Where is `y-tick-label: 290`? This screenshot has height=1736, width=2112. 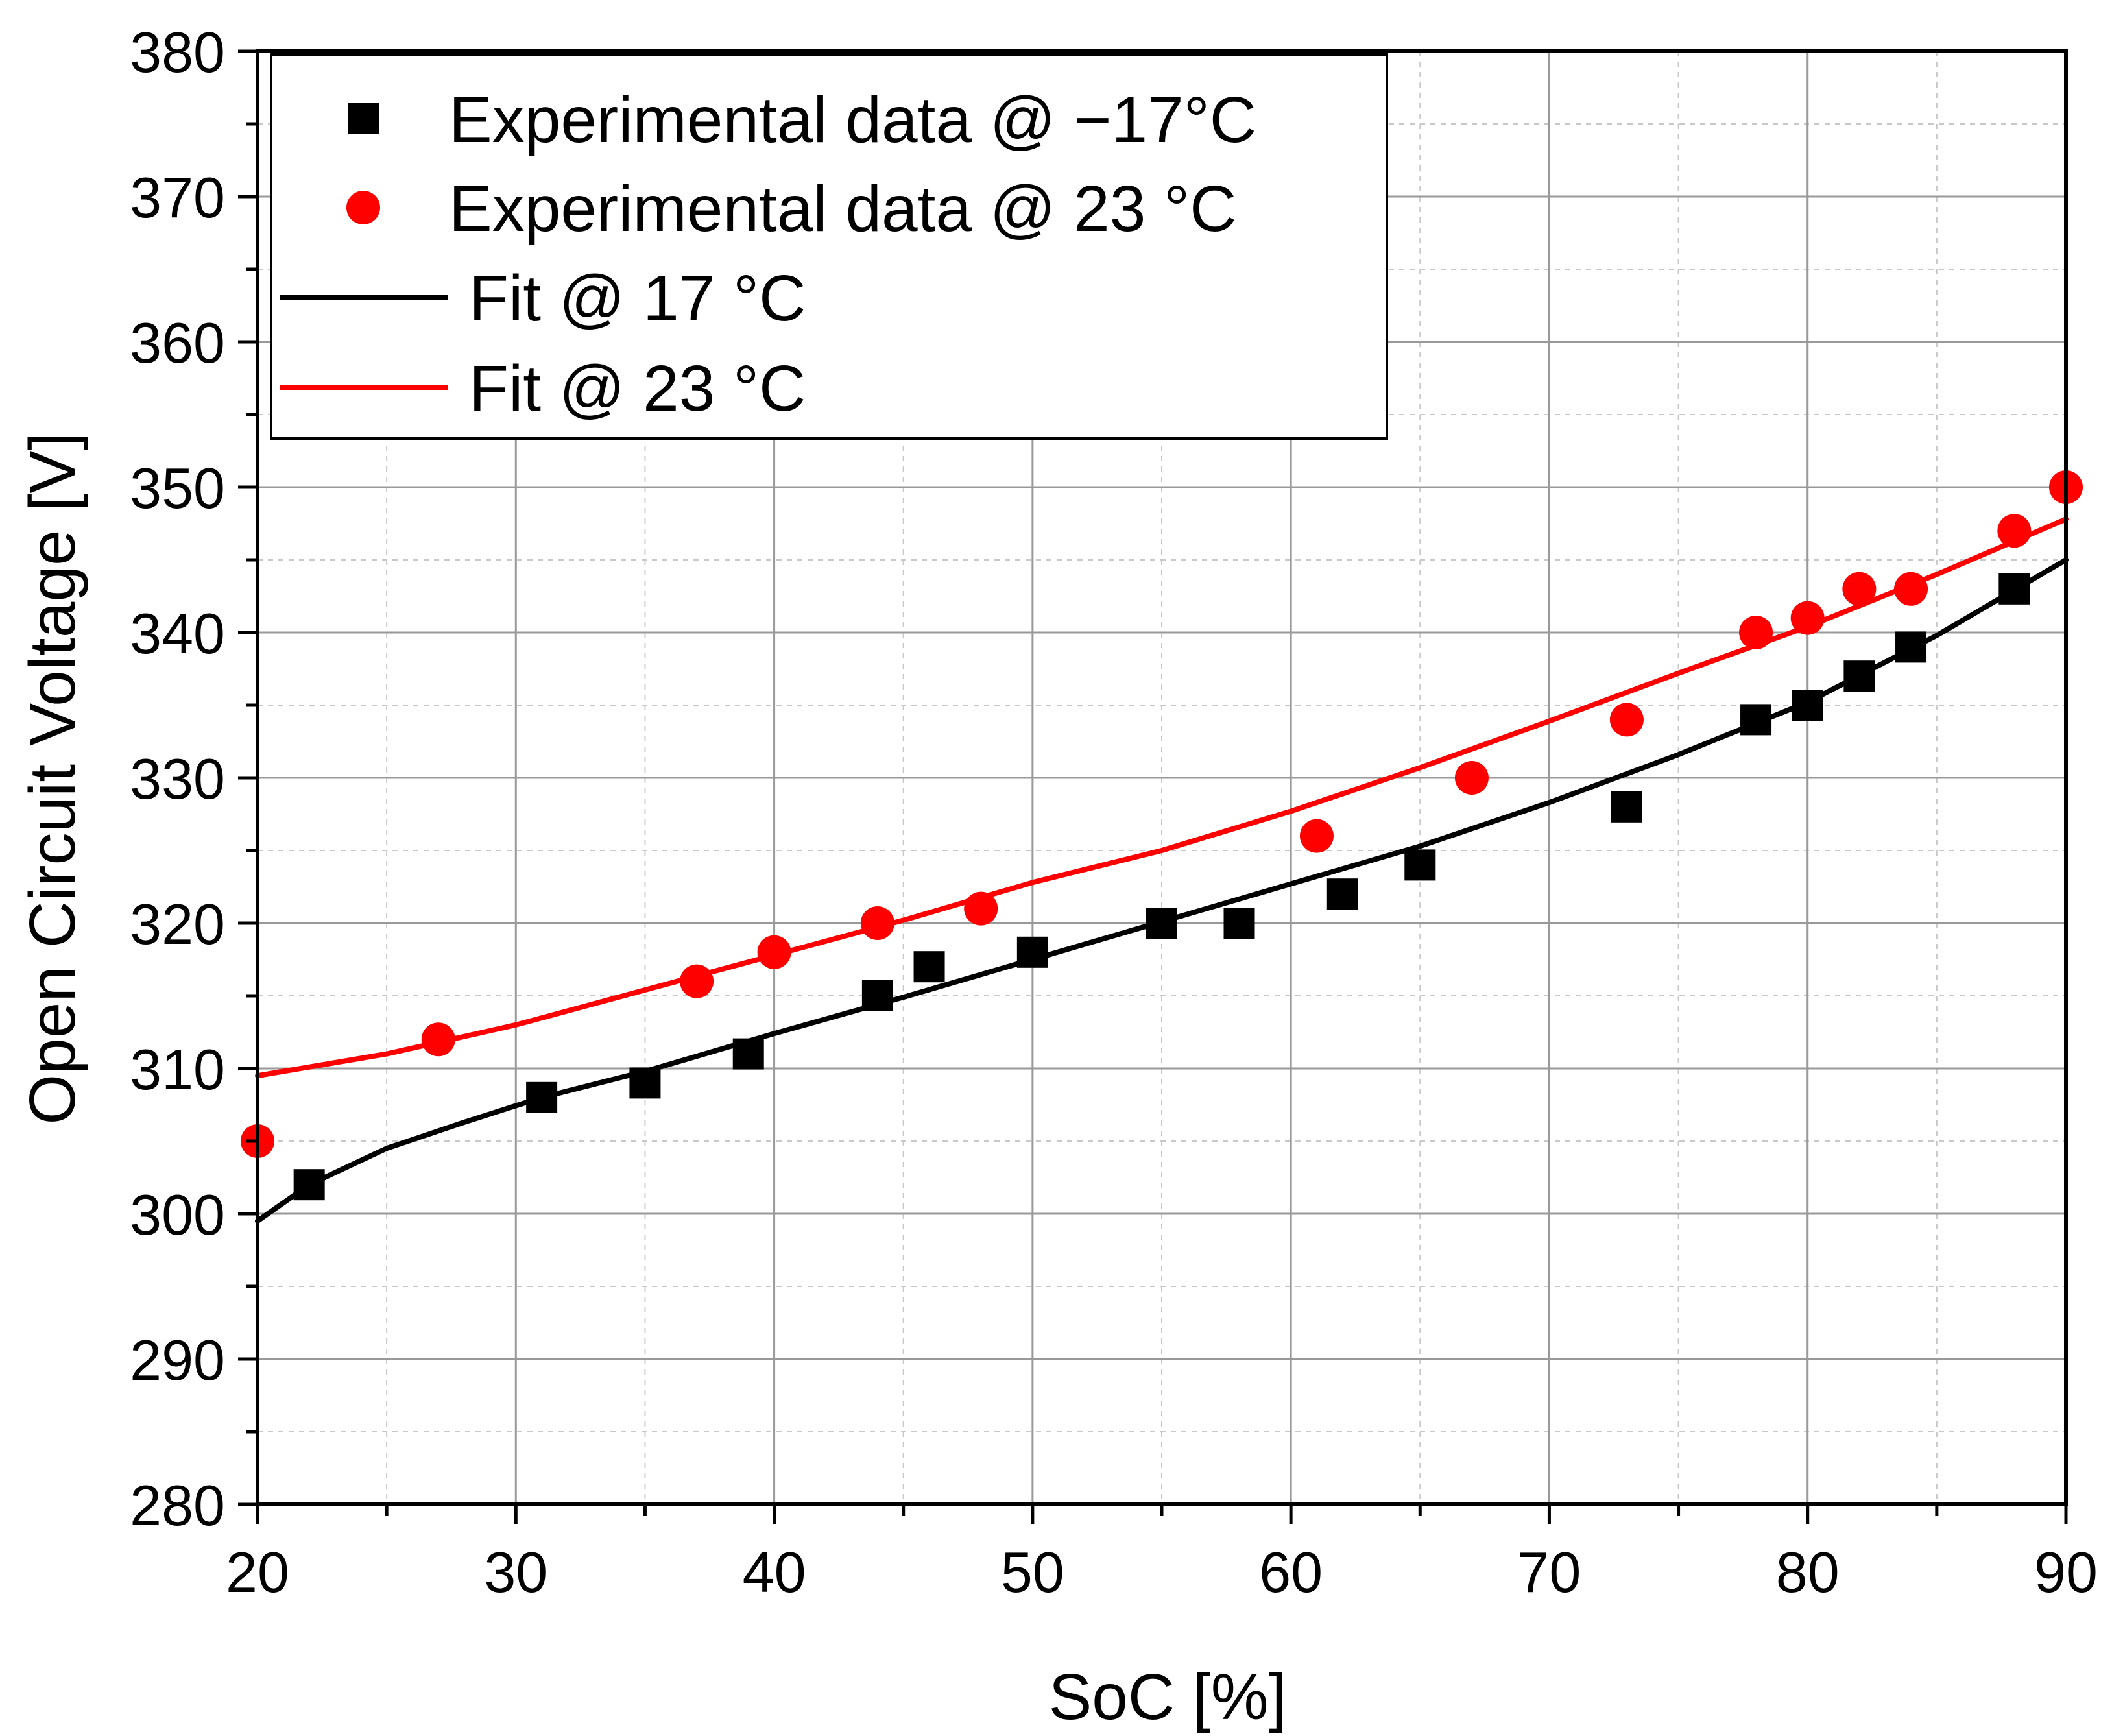 y-tick-label: 290 is located at coordinates (178, 1360).